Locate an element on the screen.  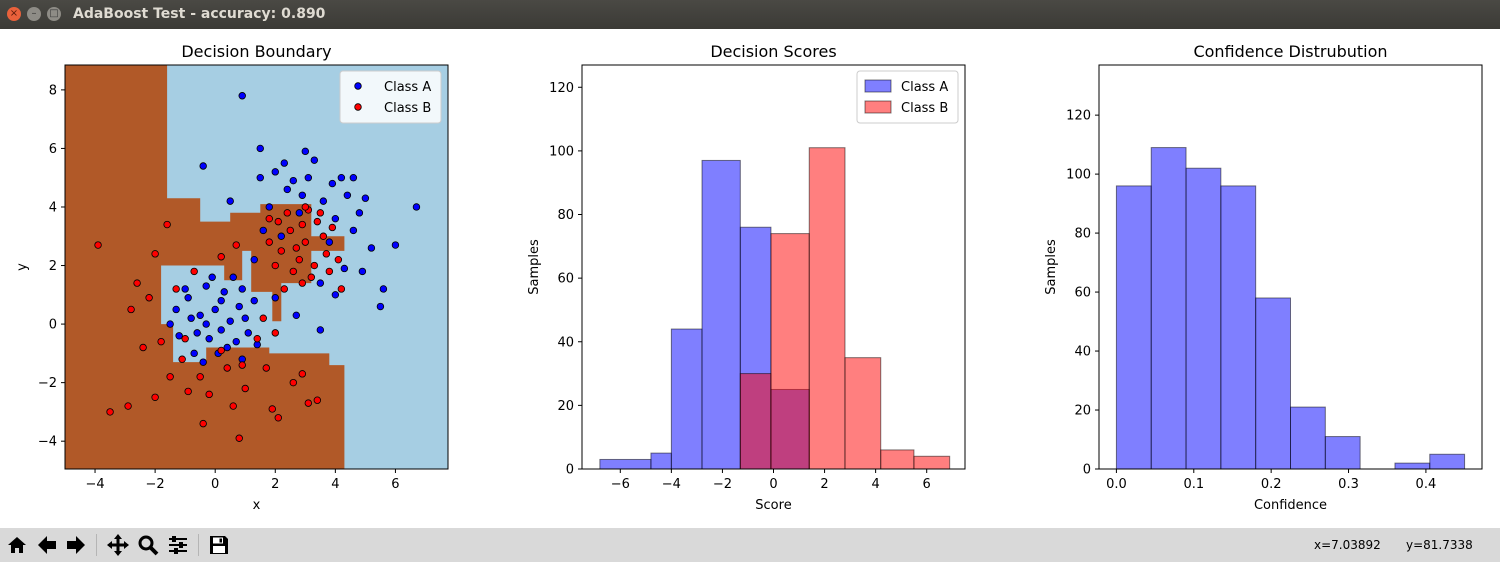
pan-button is located at coordinates (118, 545).